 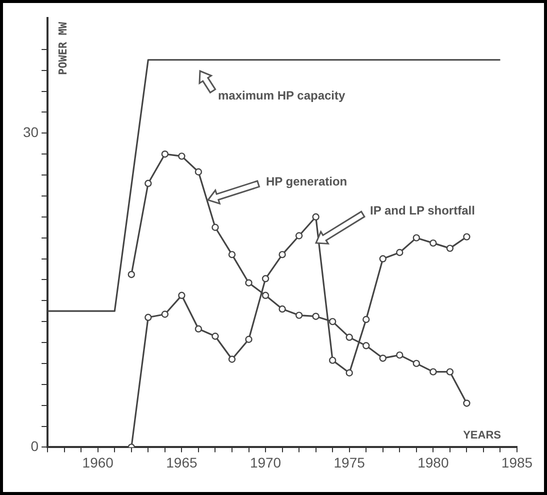 What do you see at coordinates (350, 462) in the screenshot?
I see `x-tick-label: 1975` at bounding box center [350, 462].